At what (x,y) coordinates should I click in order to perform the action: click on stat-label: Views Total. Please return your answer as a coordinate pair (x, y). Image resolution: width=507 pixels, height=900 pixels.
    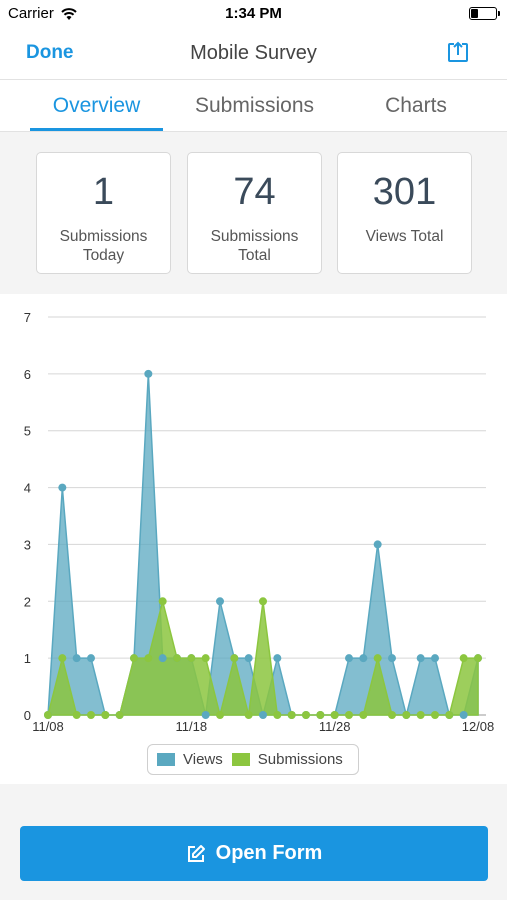
    Looking at the image, I should click on (404, 236).